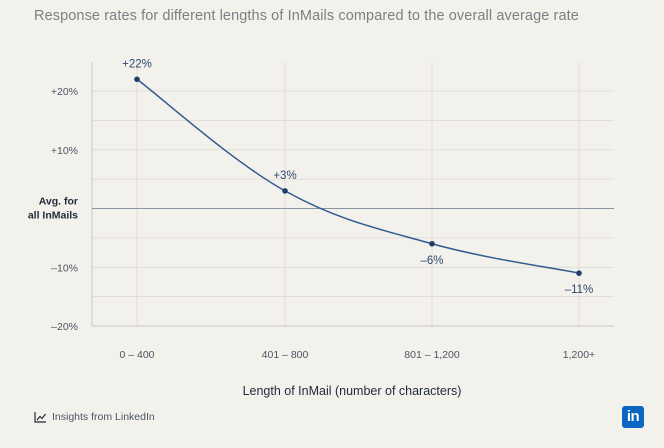 Image resolution: width=664 pixels, height=448 pixels. I want to click on y-tick-label: –20%, so click(64, 327).